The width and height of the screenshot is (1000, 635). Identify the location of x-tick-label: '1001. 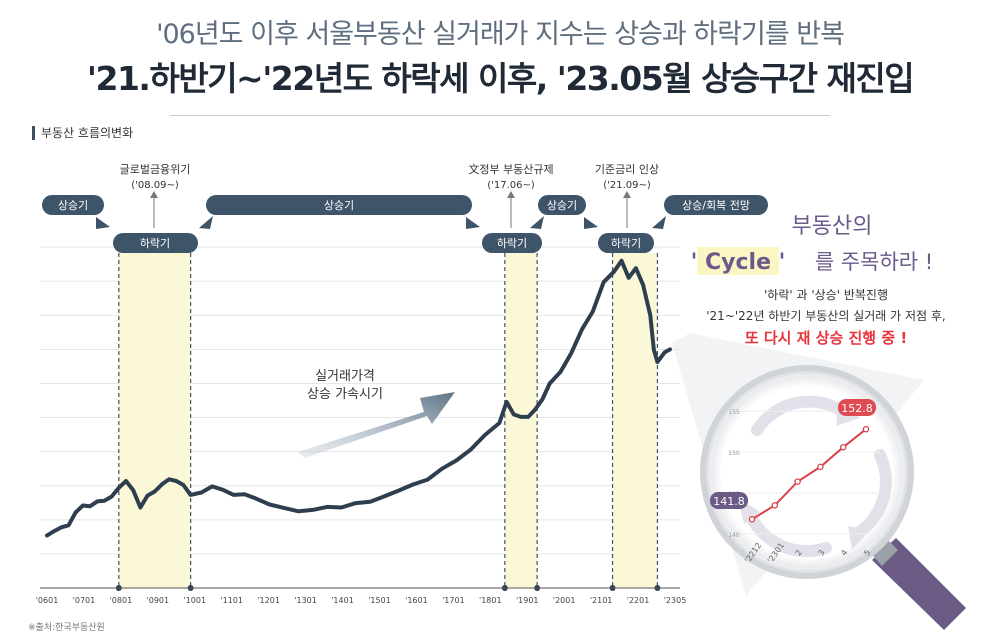
(194, 600).